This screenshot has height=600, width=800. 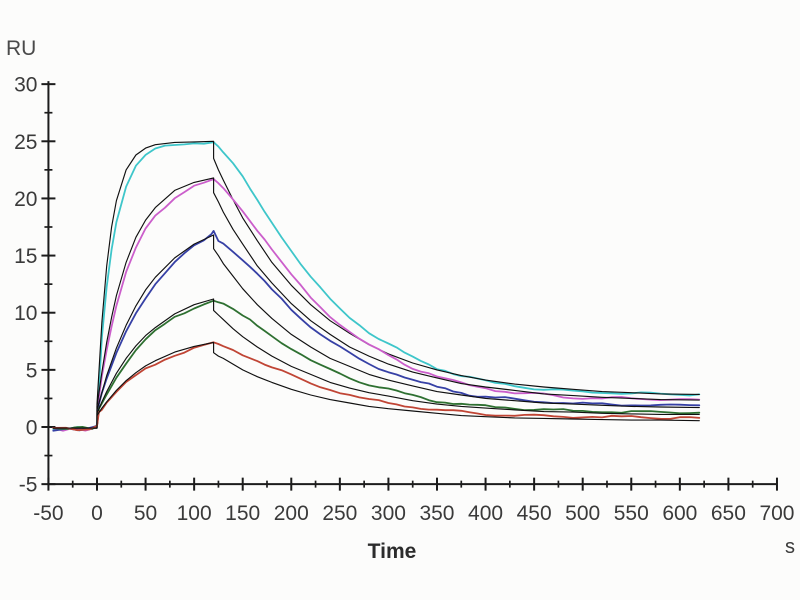 What do you see at coordinates (25, 256) in the screenshot?
I see `y-axis-tick-label: 15` at bounding box center [25, 256].